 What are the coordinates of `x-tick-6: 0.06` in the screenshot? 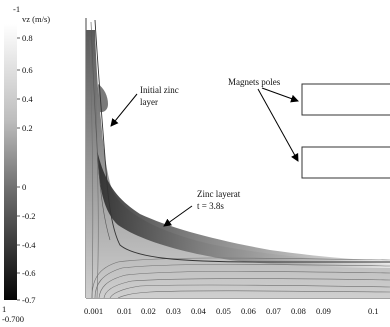 It's located at (248, 311).